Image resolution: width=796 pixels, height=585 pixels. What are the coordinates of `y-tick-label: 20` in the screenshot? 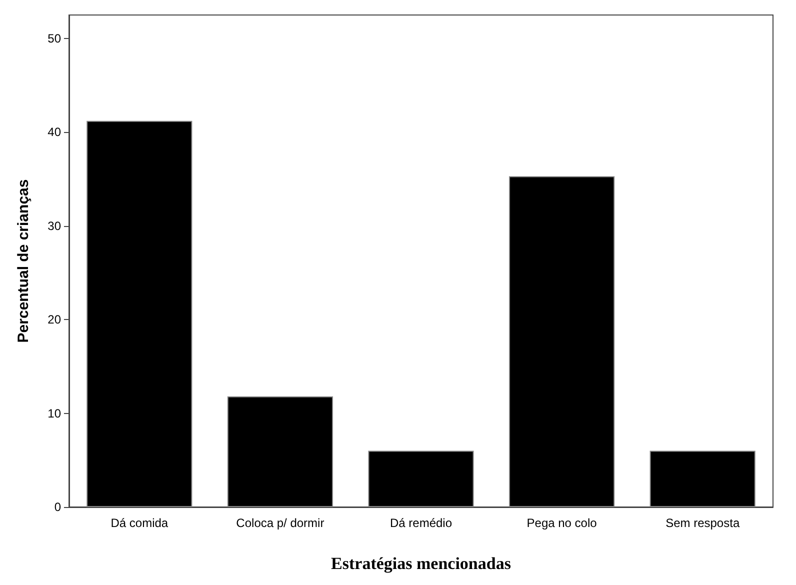 It's located at (55, 319).